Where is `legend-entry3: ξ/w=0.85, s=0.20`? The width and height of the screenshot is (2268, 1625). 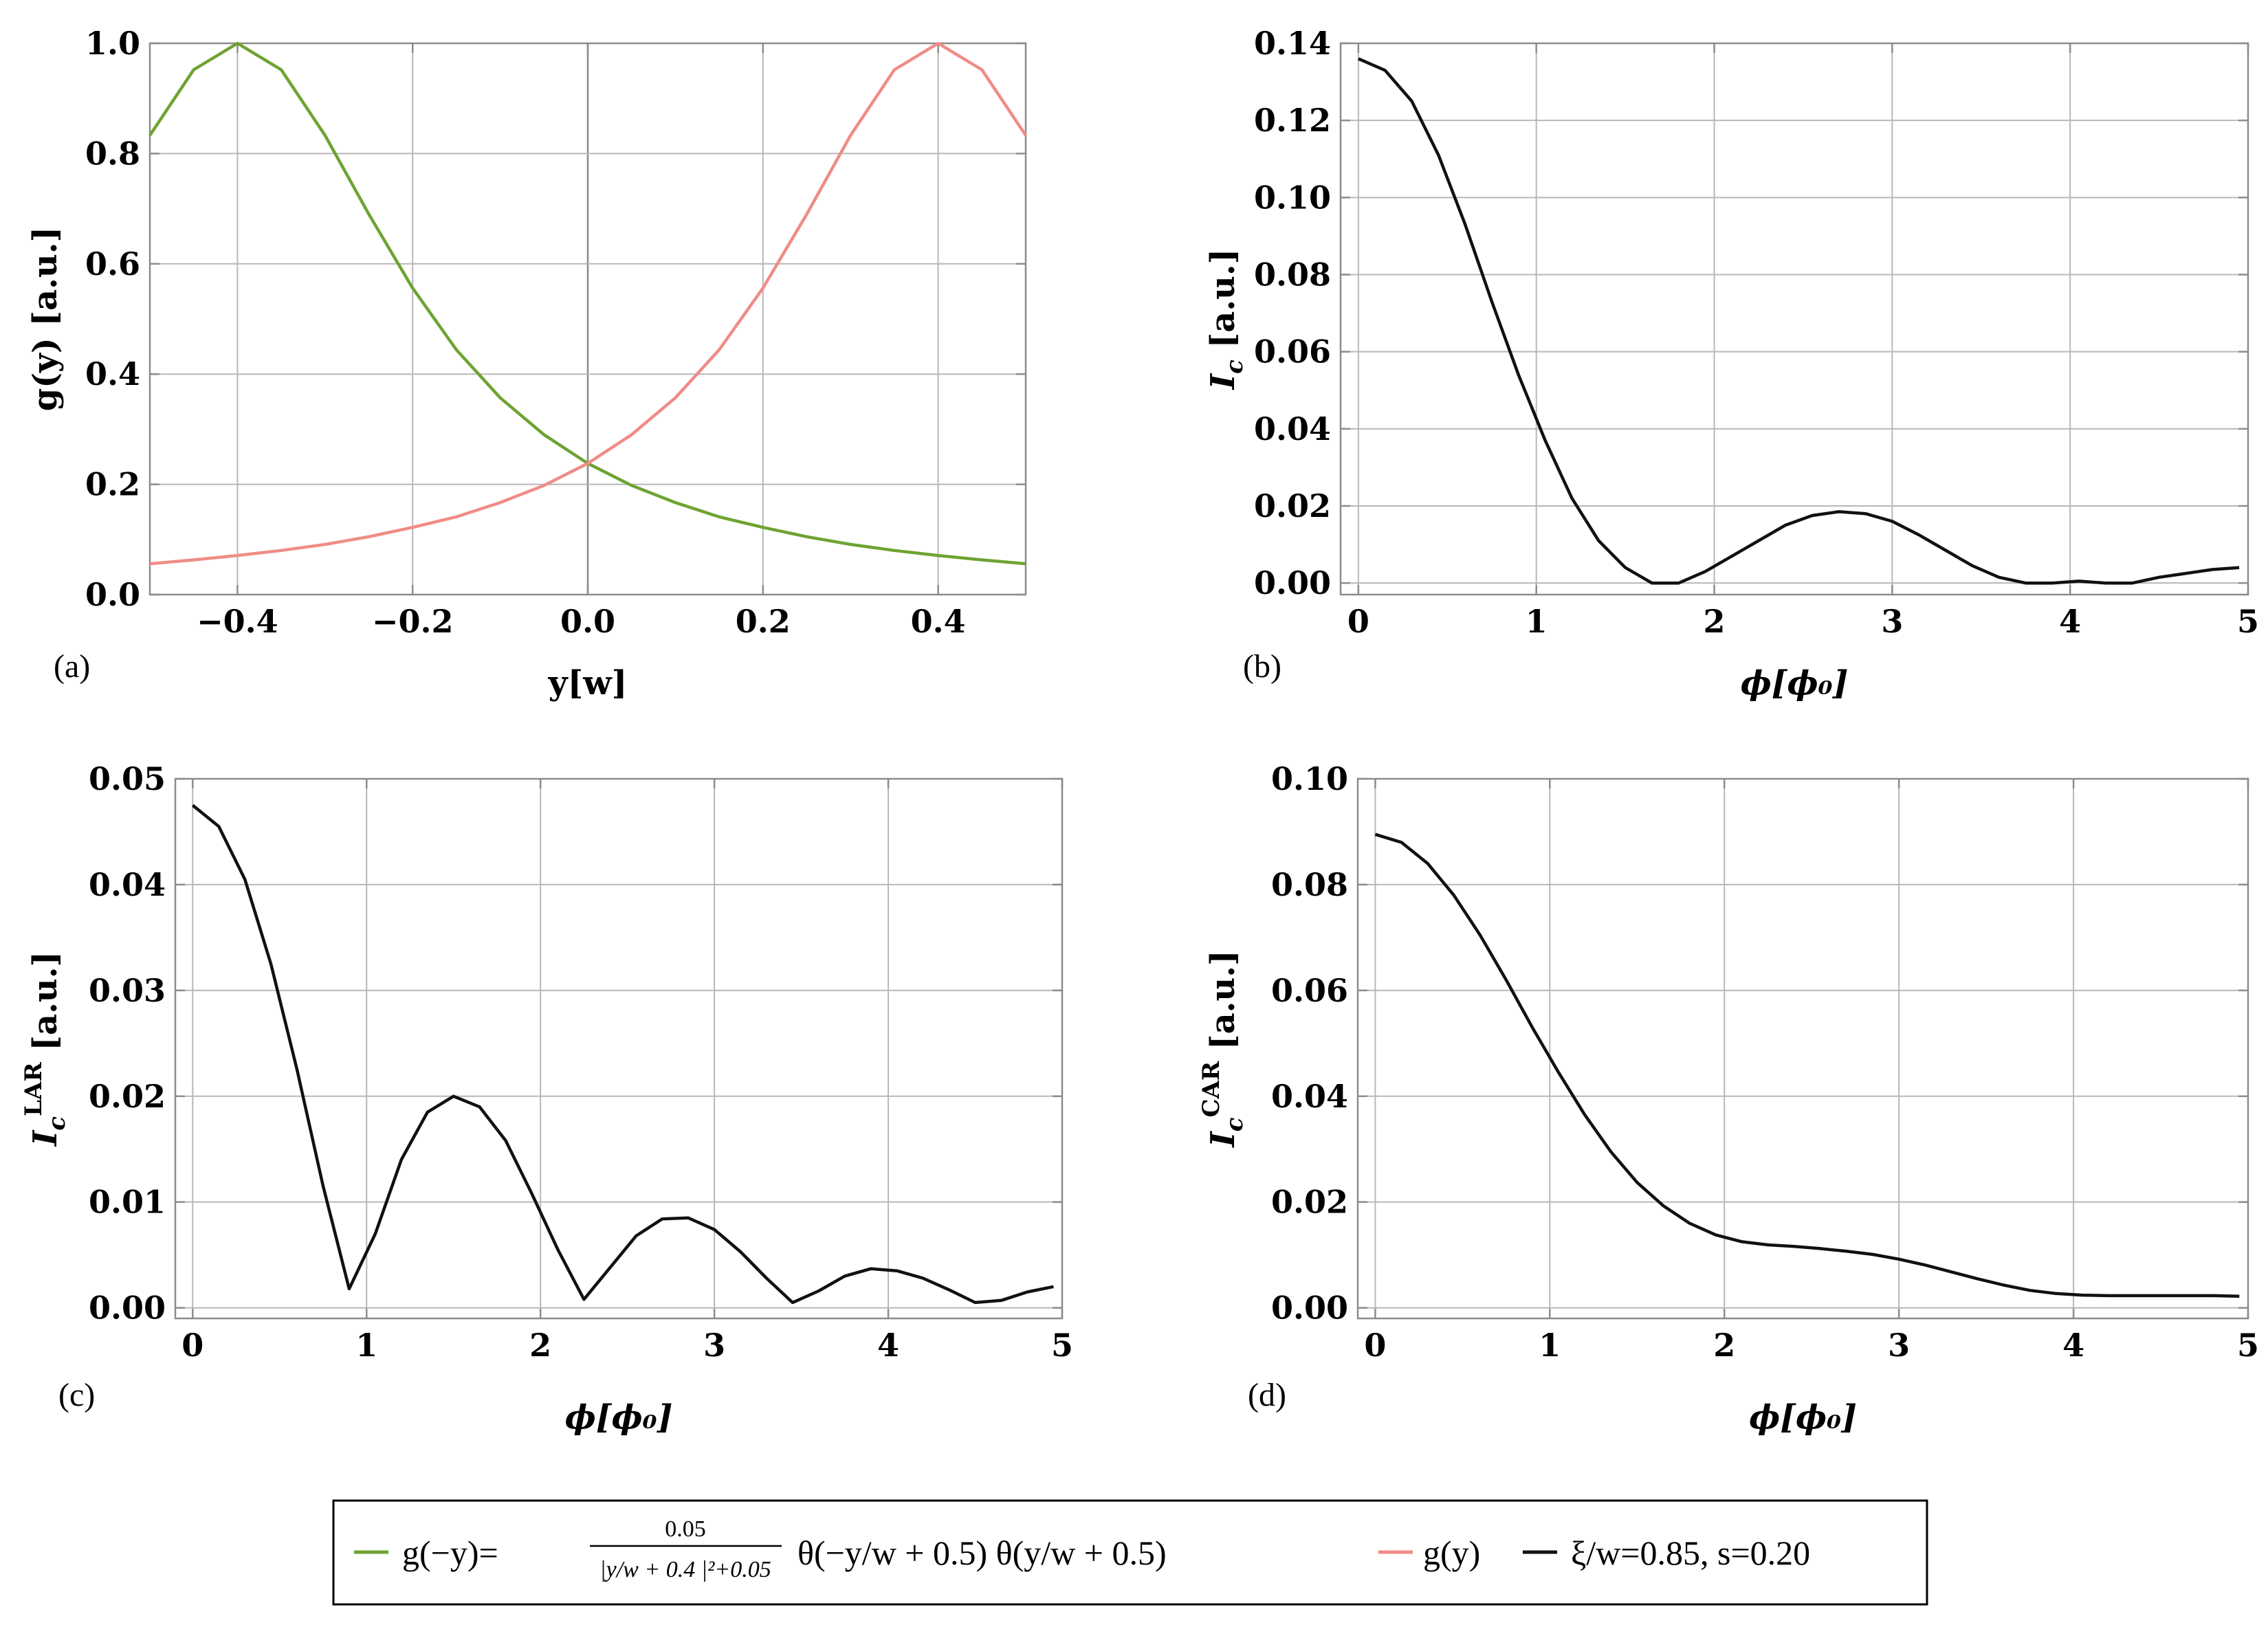 legend-entry3: ξ/w=0.85, s=0.20 is located at coordinates (1690, 1553).